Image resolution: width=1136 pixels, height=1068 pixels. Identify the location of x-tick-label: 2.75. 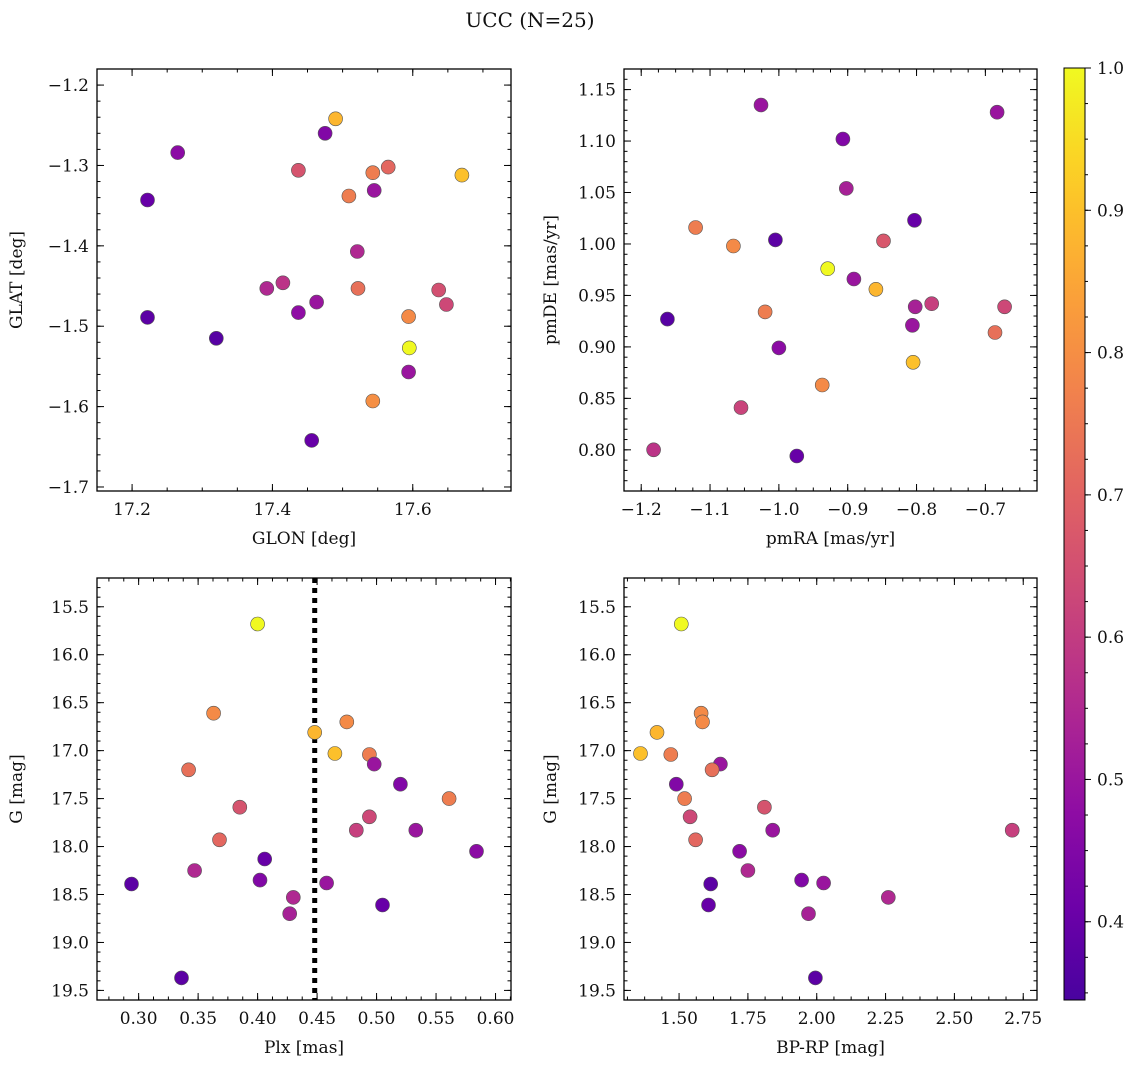
(1023, 1019).